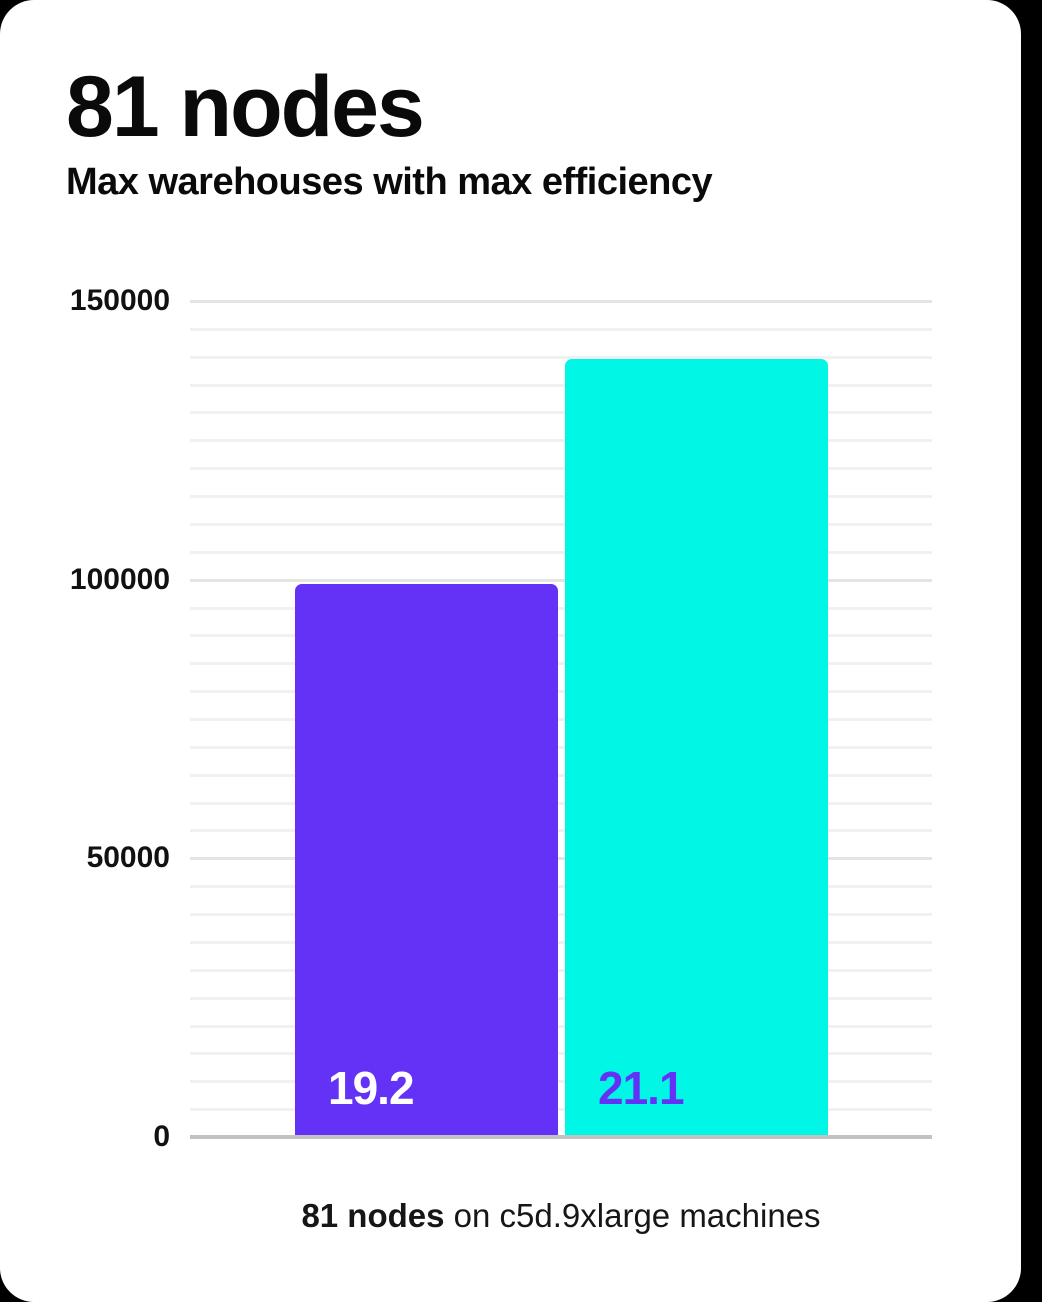  What do you see at coordinates (245, 107) in the screenshot?
I see `page-title: 81 nodes` at bounding box center [245, 107].